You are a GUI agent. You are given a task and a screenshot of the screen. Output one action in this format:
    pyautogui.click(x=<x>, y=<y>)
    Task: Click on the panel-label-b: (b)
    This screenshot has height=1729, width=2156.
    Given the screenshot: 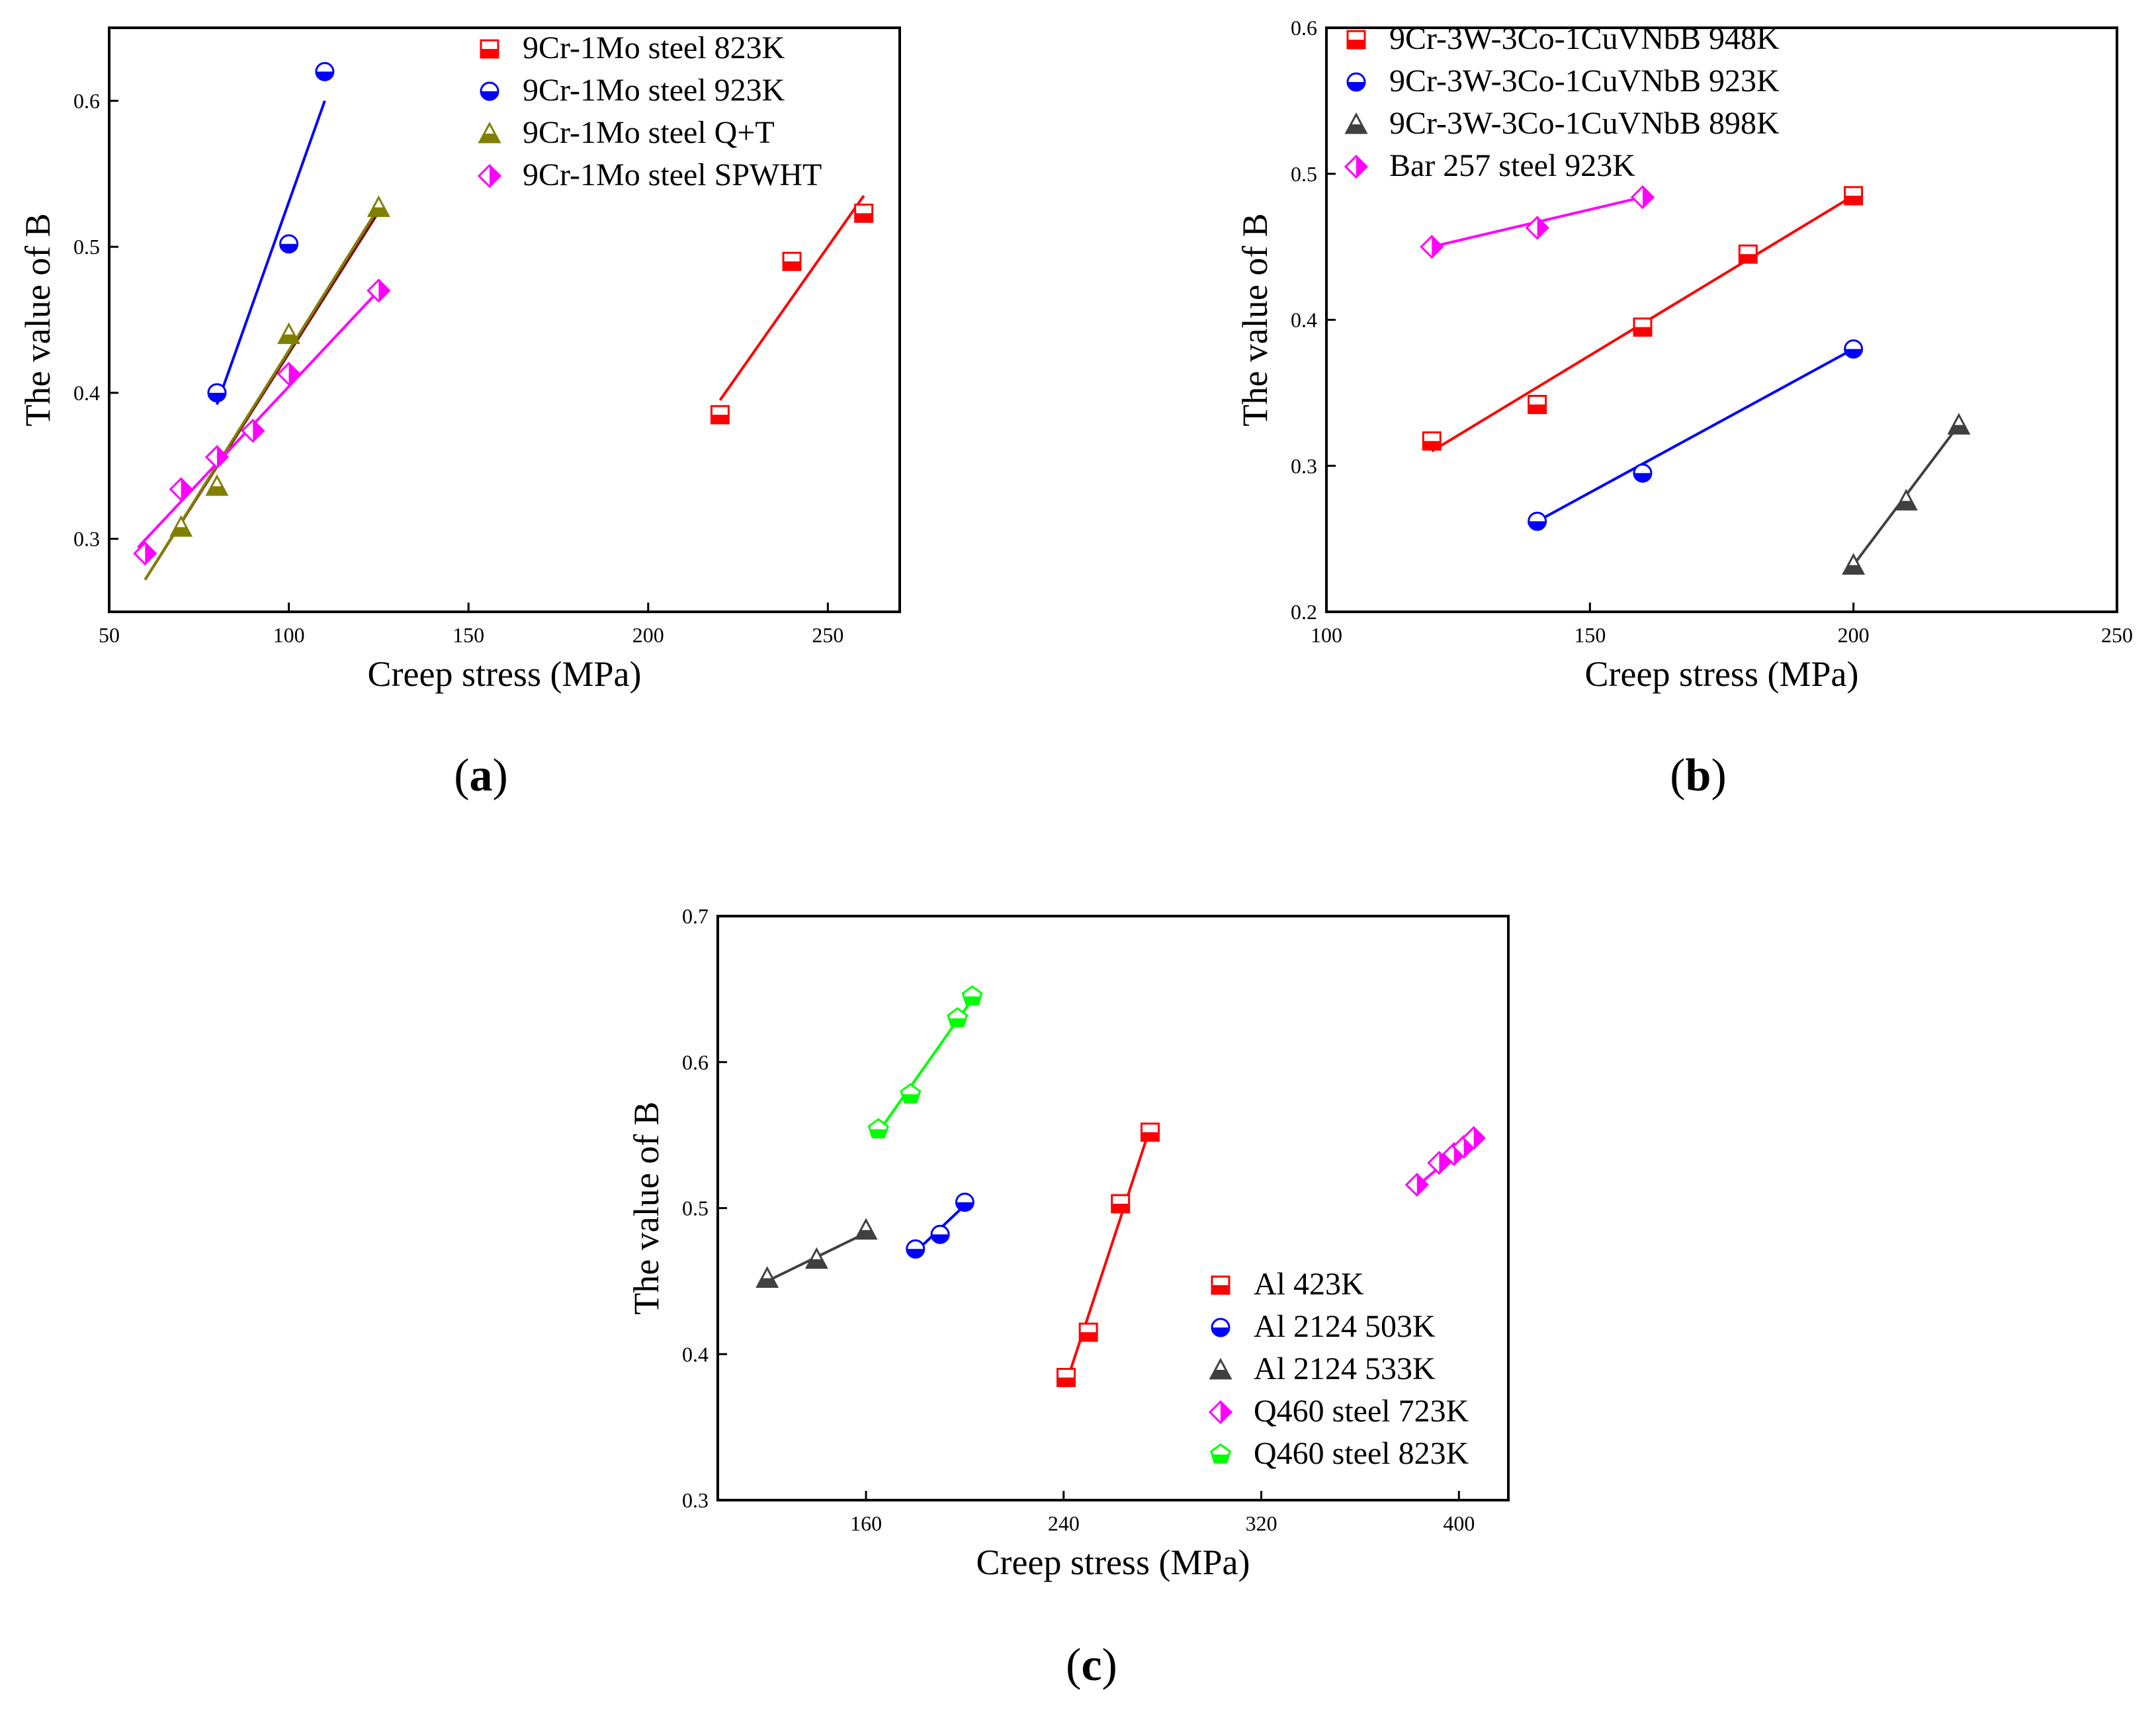 What is the action you would take?
    pyautogui.click(x=1698, y=775)
    